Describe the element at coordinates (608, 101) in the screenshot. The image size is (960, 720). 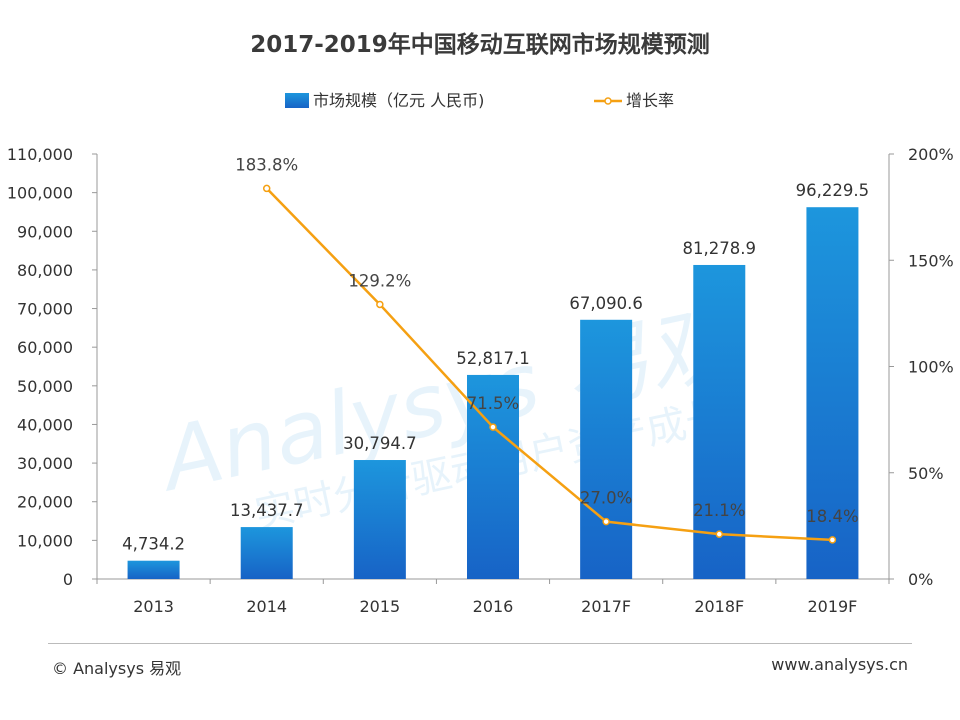
I see `legend-line-marker` at that location.